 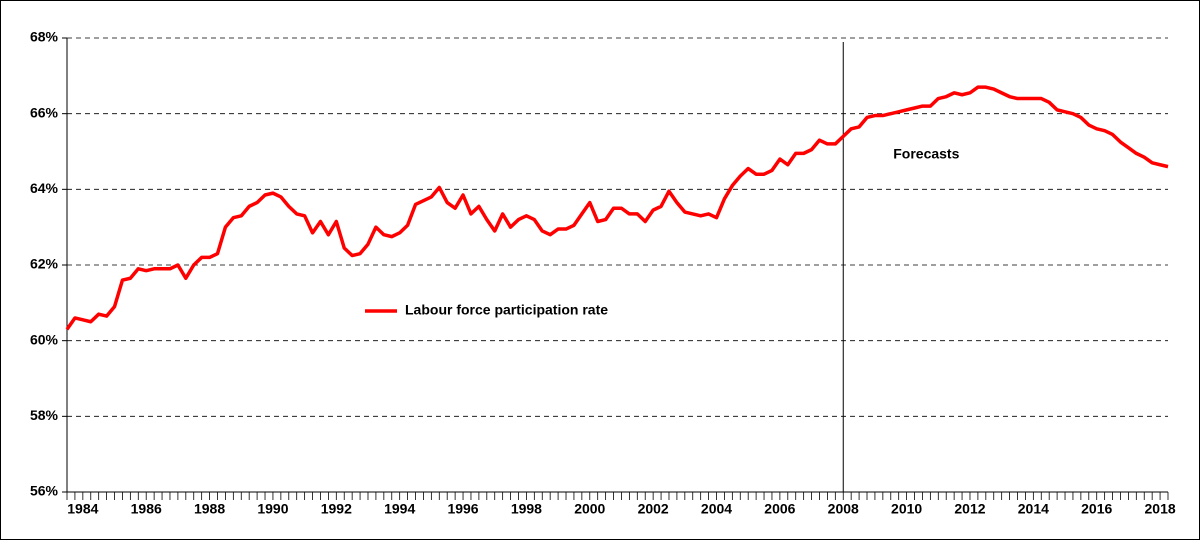 What do you see at coordinates (779, 509) in the screenshot?
I see `x-tick-label: 2006` at bounding box center [779, 509].